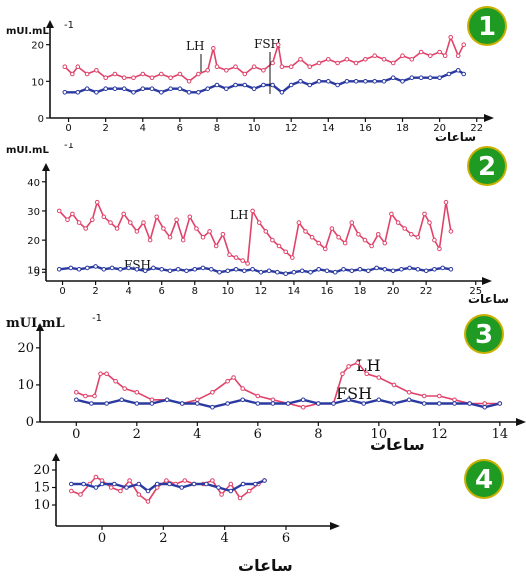  Describe the element at coordinates (105, 128) in the screenshot. I see `x-tick-label-1: 2` at that location.